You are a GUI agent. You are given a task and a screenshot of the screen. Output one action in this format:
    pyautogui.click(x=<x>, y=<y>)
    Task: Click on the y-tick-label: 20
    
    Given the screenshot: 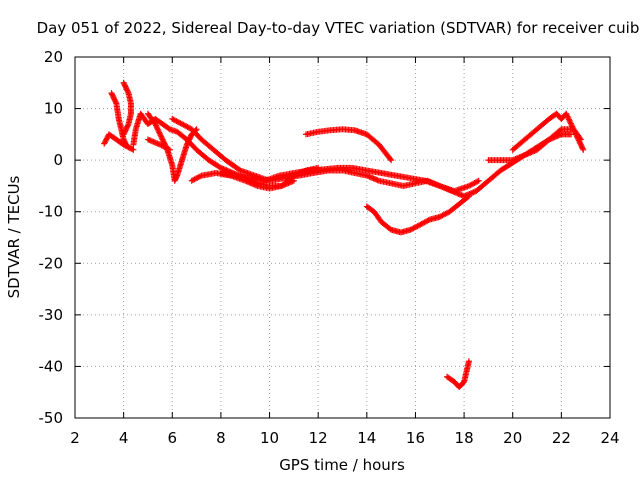 What is the action you would take?
    pyautogui.click(x=53, y=57)
    